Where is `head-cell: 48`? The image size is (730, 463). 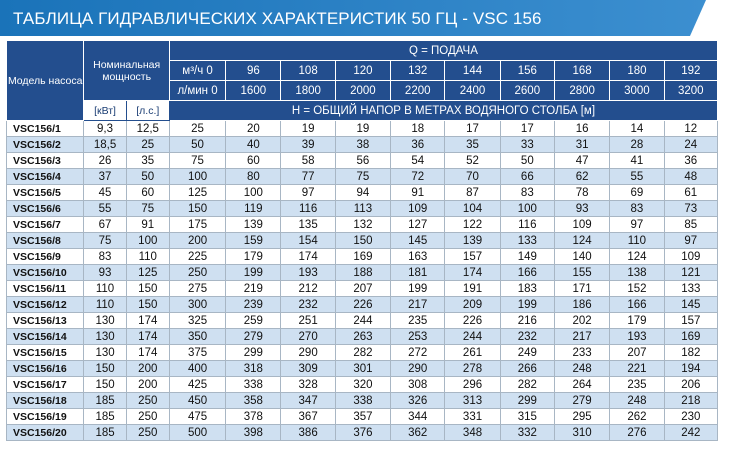 head-cell: 48 is located at coordinates (691, 176).